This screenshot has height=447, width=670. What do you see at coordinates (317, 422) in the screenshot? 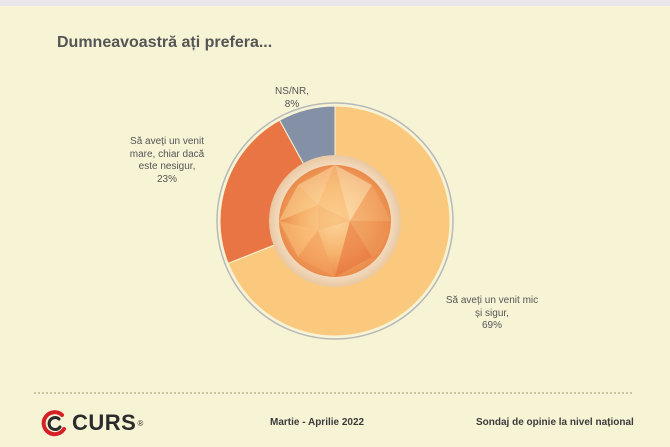
I see `footer-date: Martie - Aprilie 2022` at bounding box center [317, 422].